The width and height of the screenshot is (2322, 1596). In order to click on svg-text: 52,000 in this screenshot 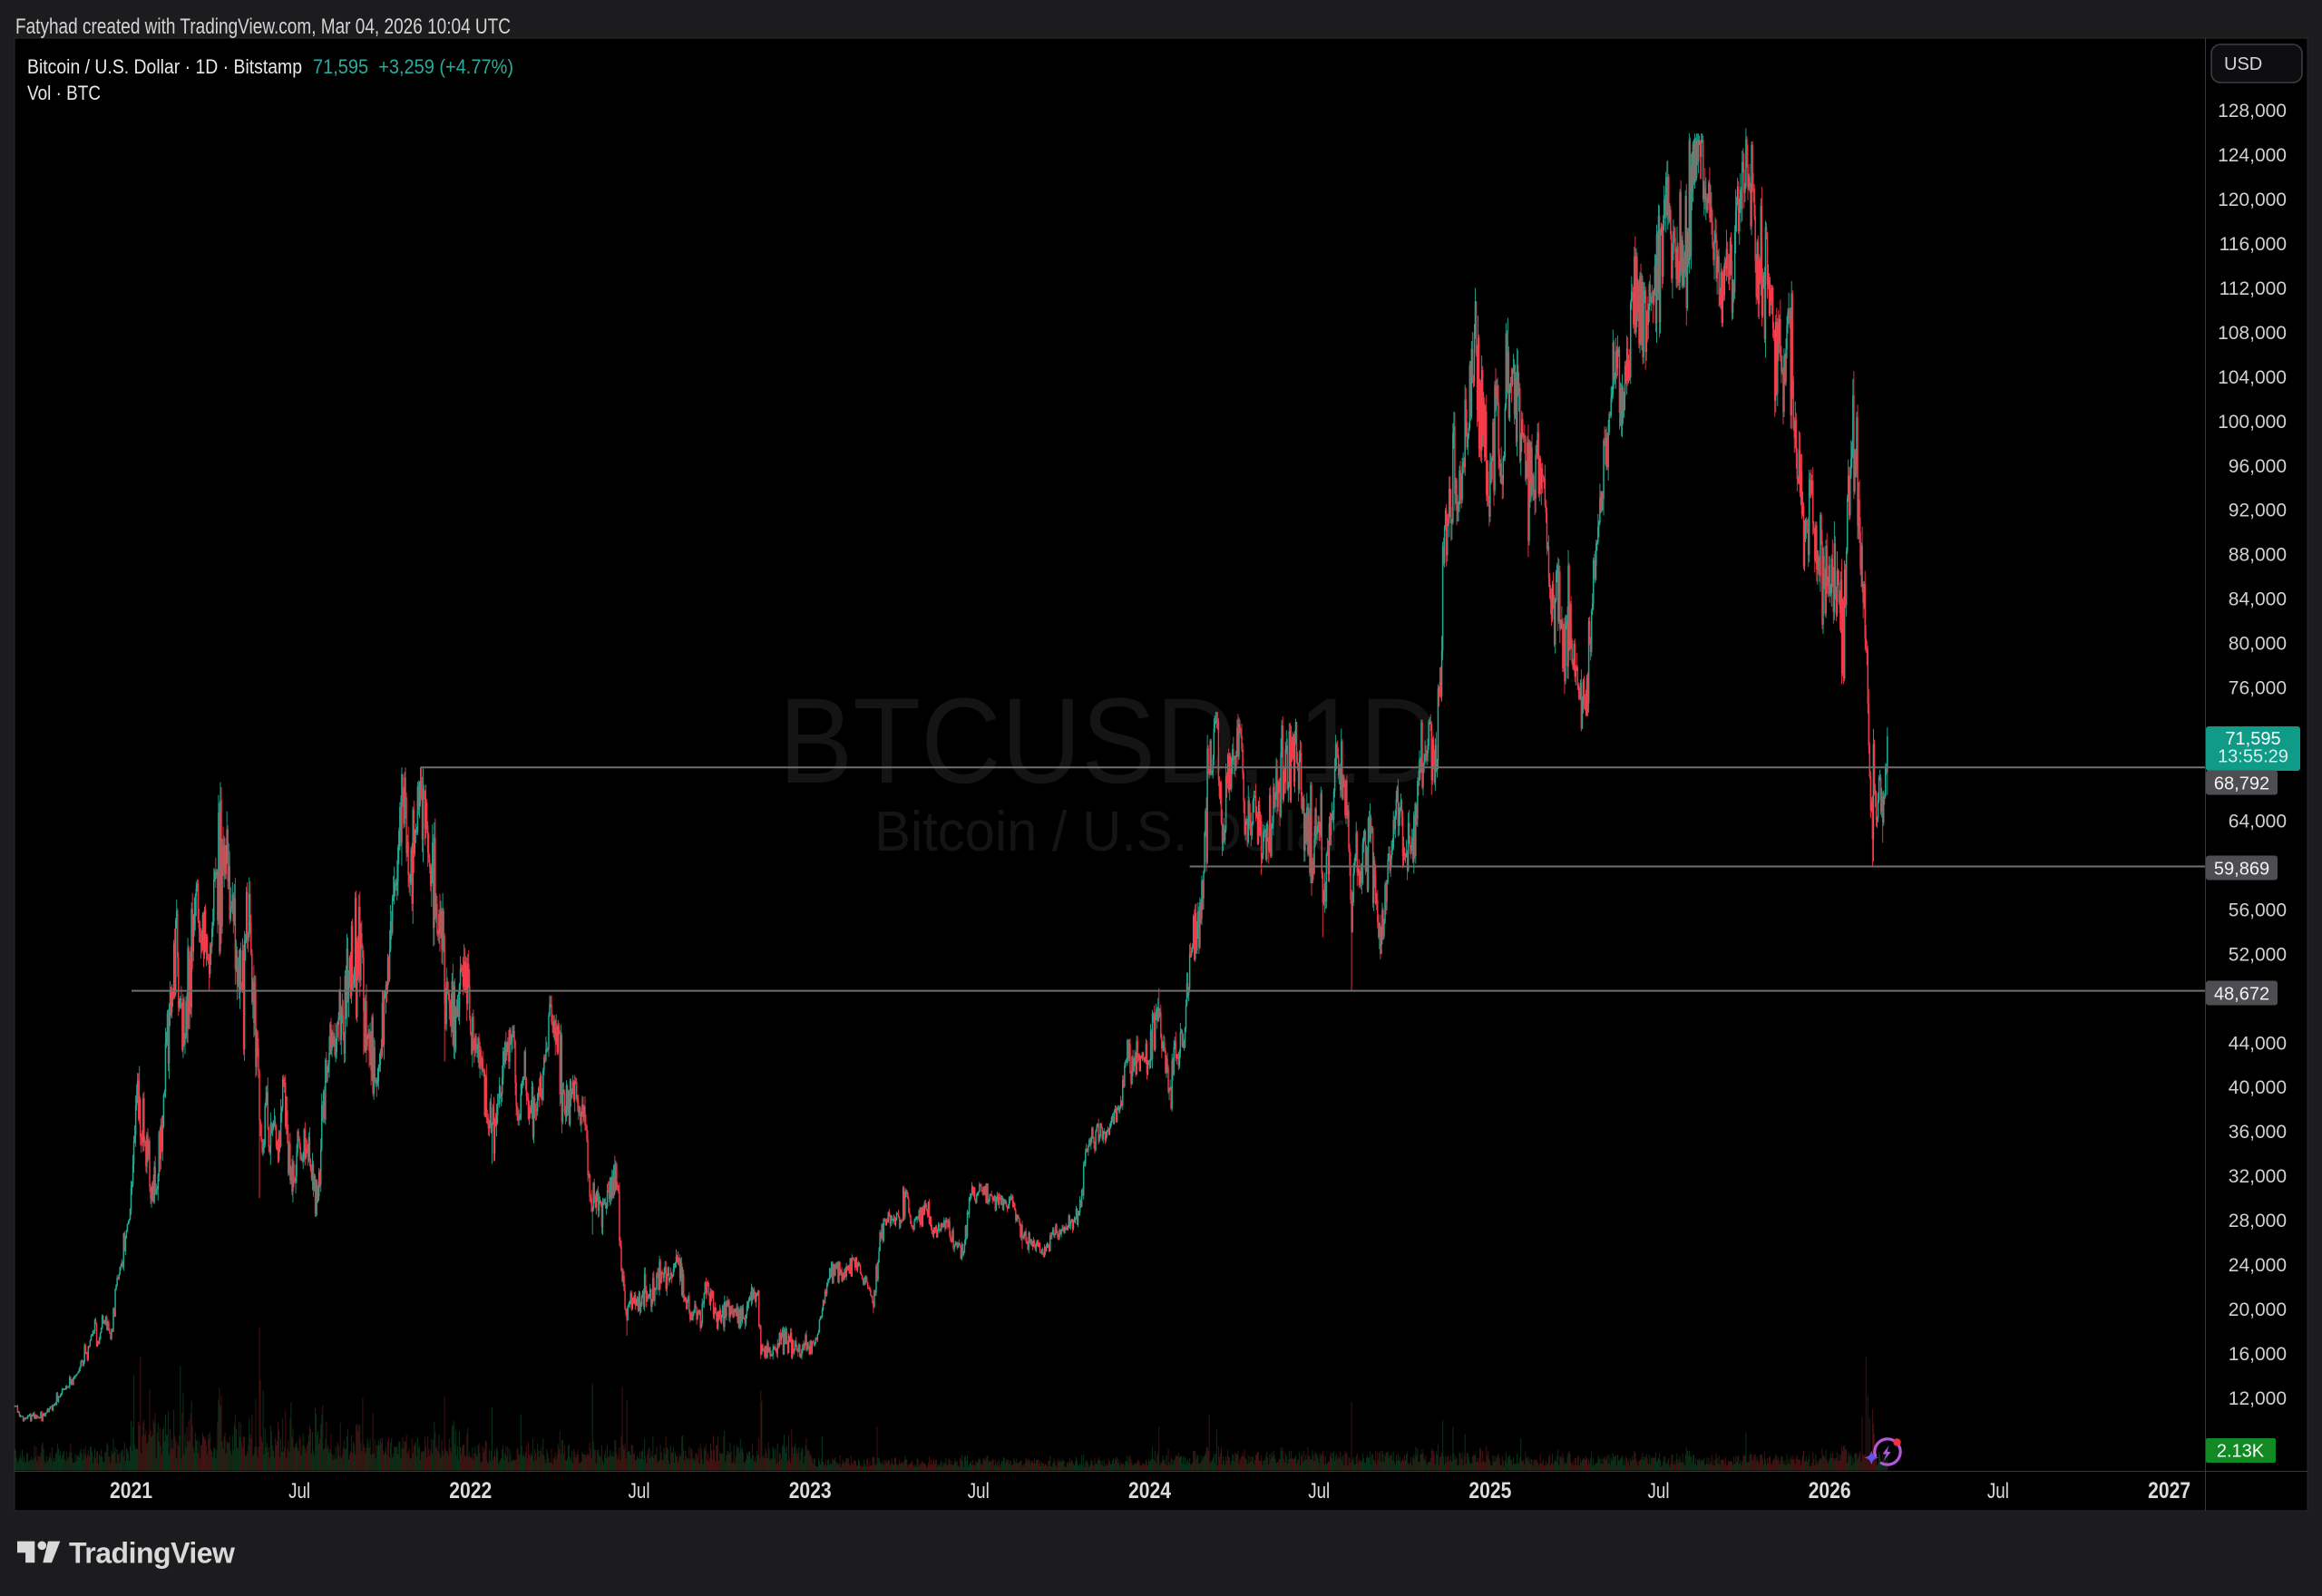, I will do `click(2258, 954)`.